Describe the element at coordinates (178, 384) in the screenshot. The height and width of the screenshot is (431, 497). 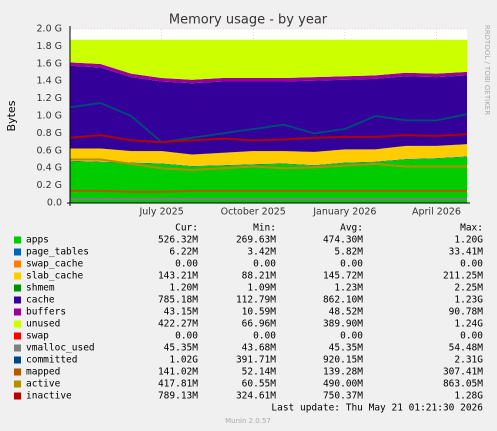
I see `legend-stat: 417.81M` at that location.